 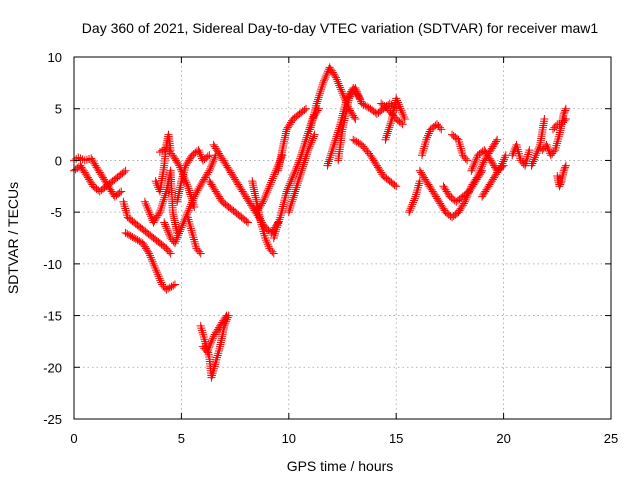 I want to click on x-tick-label: 25, so click(x=611, y=438).